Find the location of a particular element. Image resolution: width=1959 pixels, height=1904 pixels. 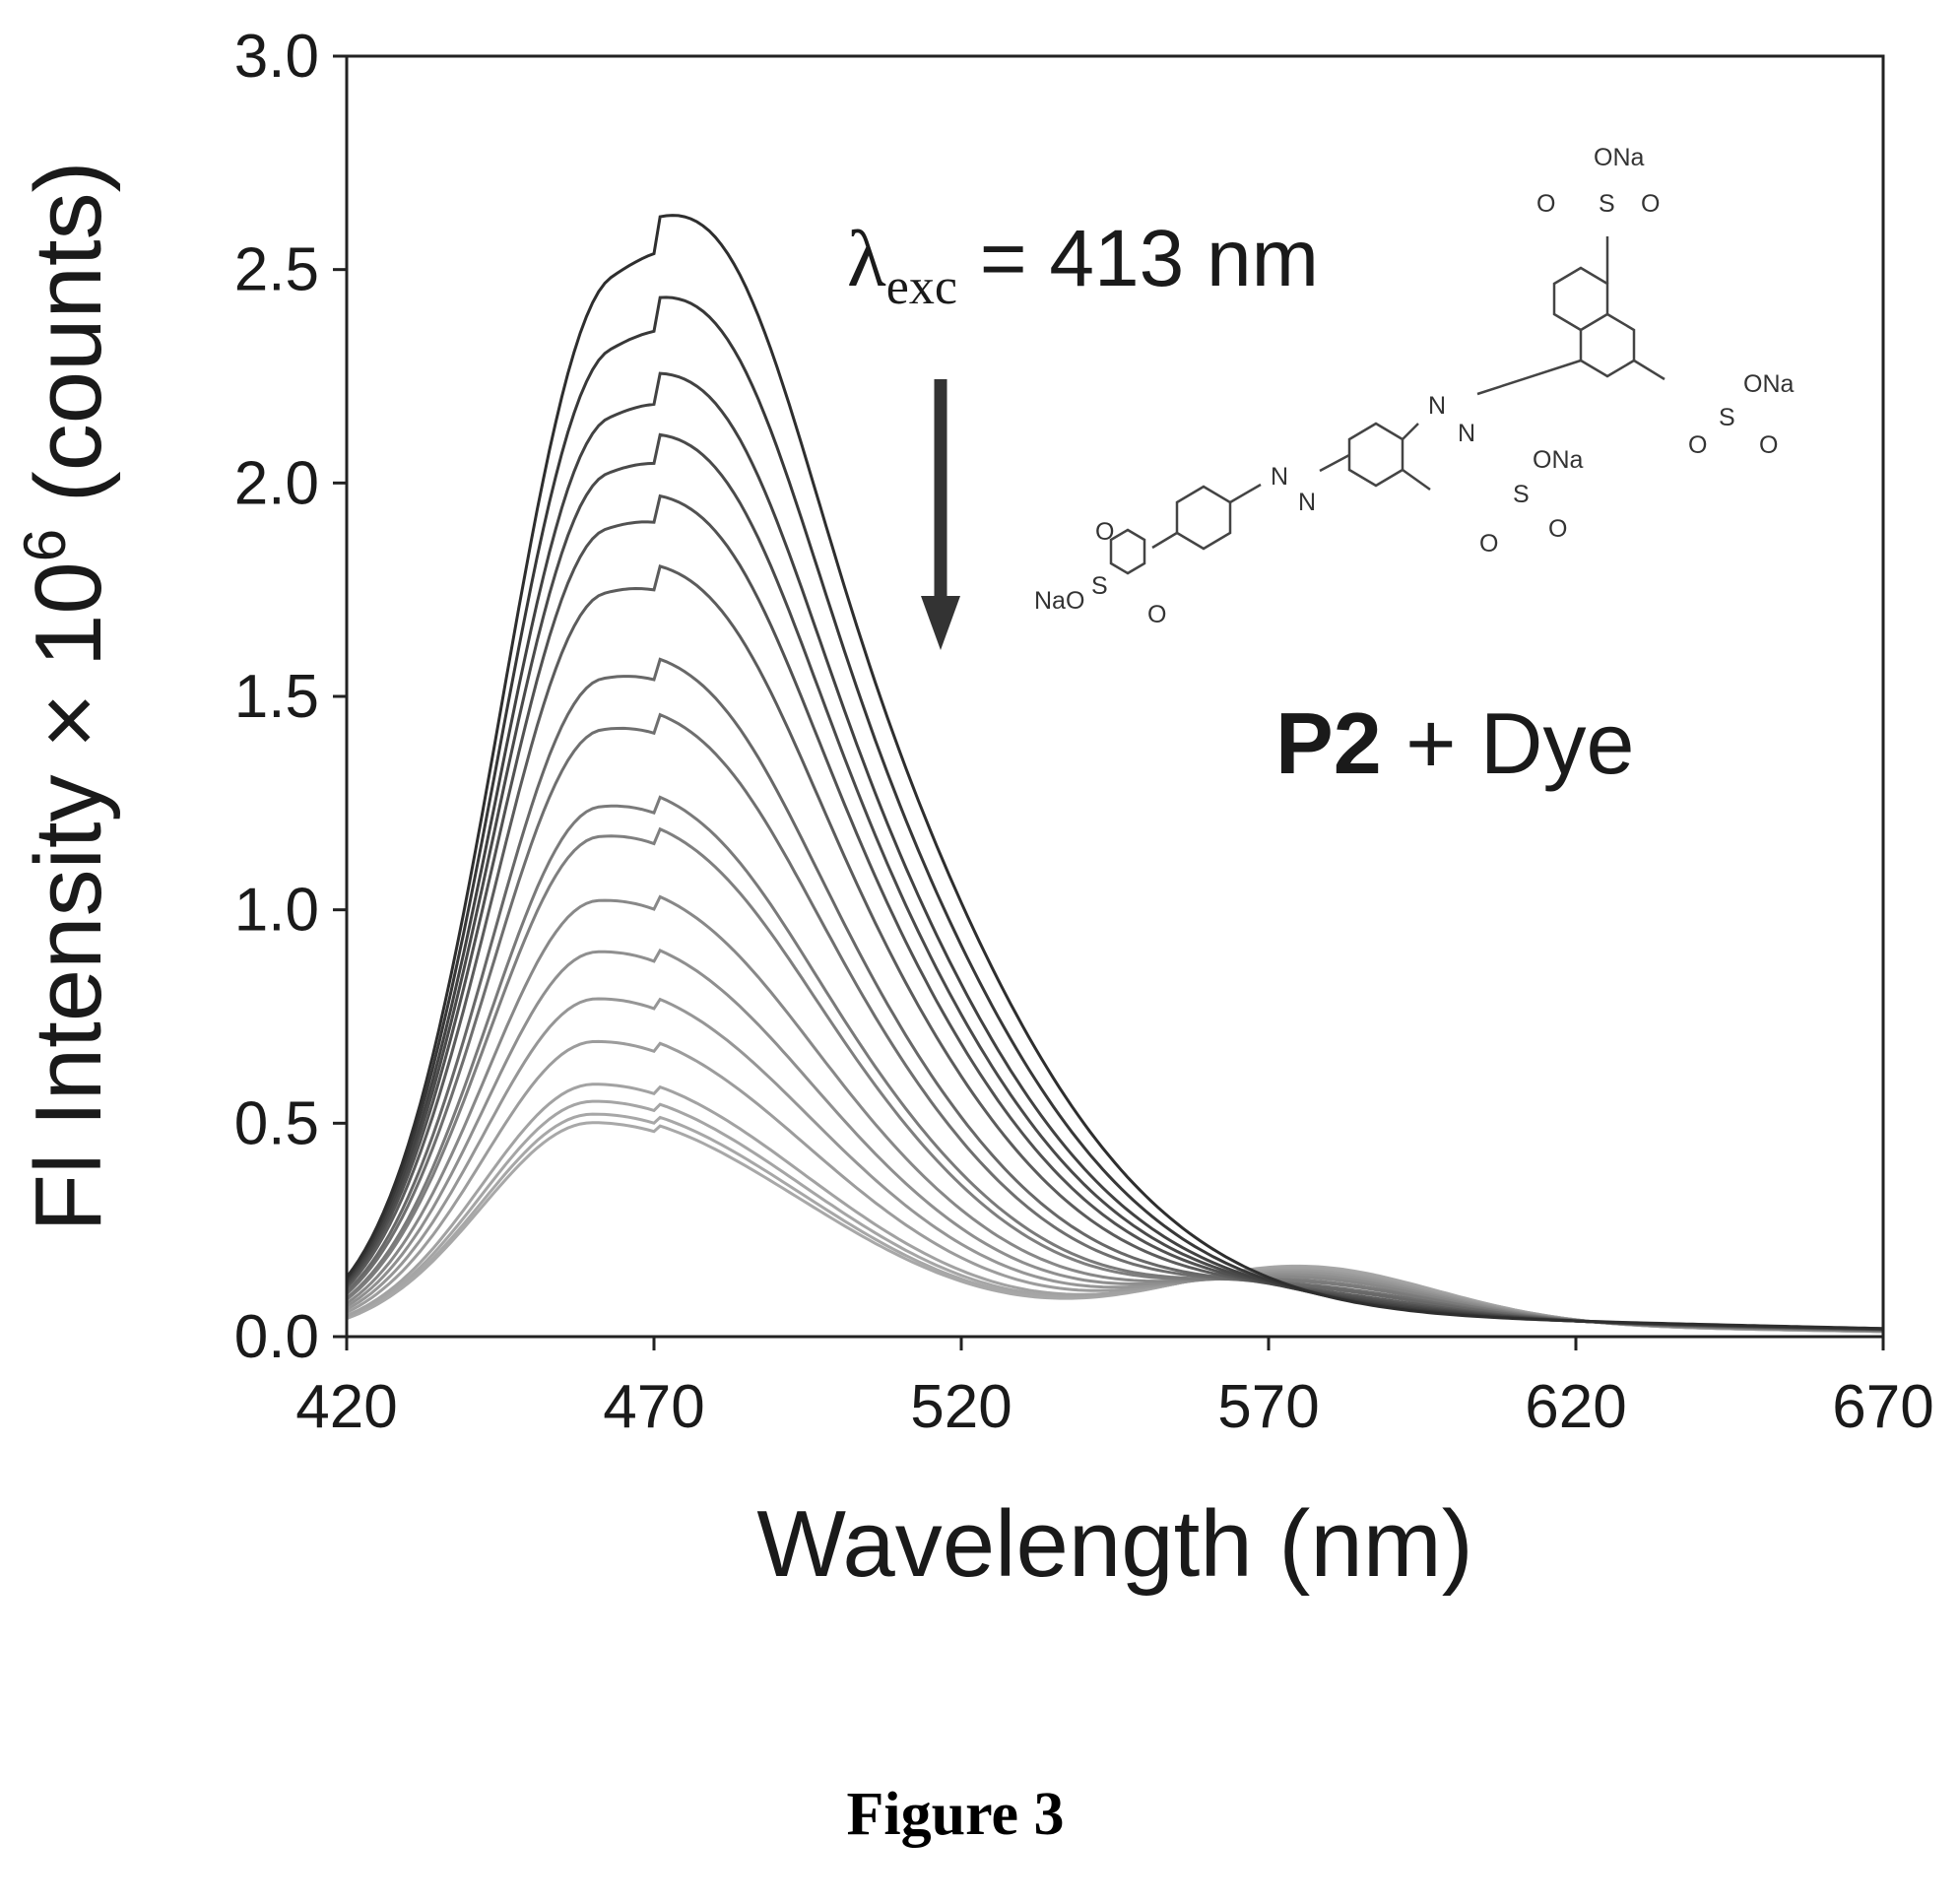

x-tick-label: 420 is located at coordinates (346, 1407).